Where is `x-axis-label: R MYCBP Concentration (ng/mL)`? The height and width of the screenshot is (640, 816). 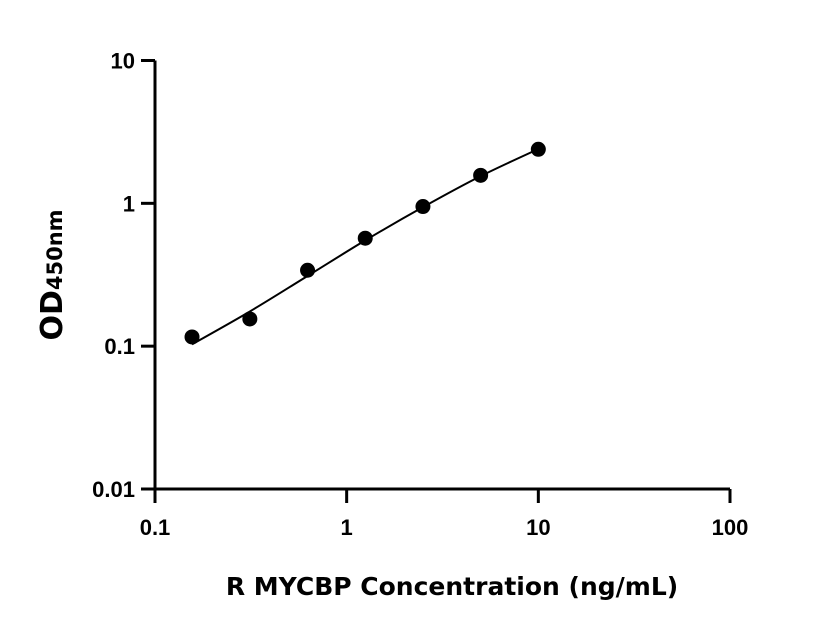
x-axis-label: R MYCBP Concentration (ng/mL) is located at coordinates (452, 586).